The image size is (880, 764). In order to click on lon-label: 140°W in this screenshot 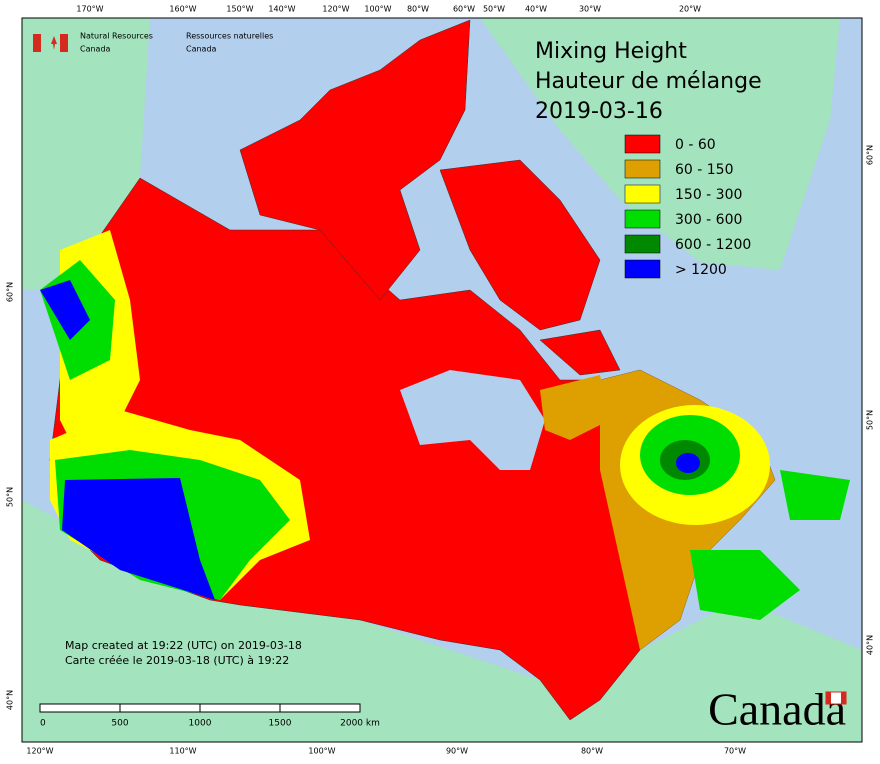, I will do `click(281, 9)`.